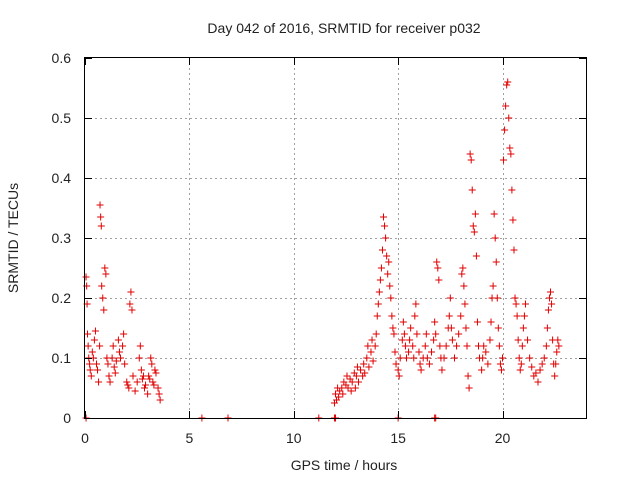 Image resolution: width=640 pixels, height=480 pixels. What do you see at coordinates (13, 238) in the screenshot?
I see `y-axis-label: SRMTID / TECUs` at bounding box center [13, 238].